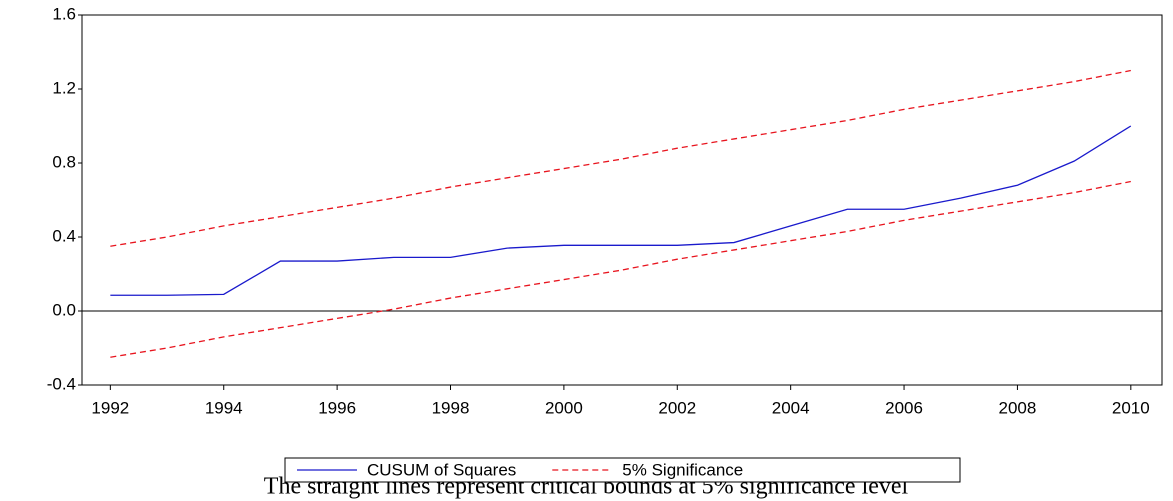 The width and height of the screenshot is (1173, 501). I want to click on legend-label: 5% Significance, so click(682, 469).